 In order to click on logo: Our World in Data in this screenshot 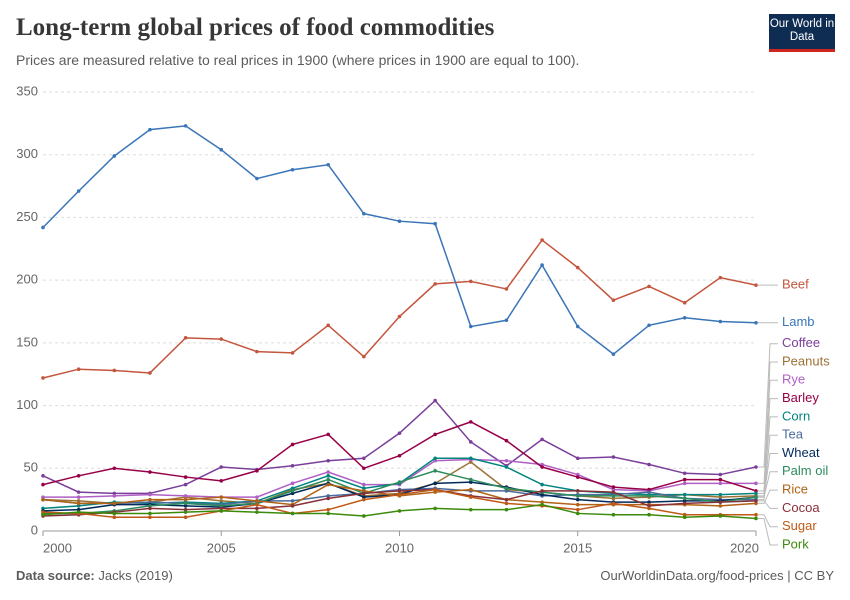, I will do `click(802, 33)`.